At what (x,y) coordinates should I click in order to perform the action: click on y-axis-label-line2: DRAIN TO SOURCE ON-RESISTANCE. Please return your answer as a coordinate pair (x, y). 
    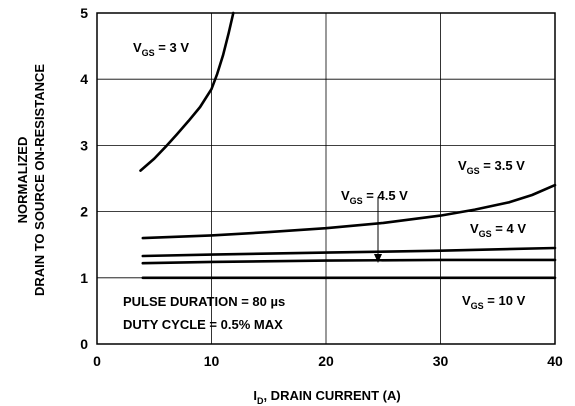
    Looking at the image, I should click on (39, 180).